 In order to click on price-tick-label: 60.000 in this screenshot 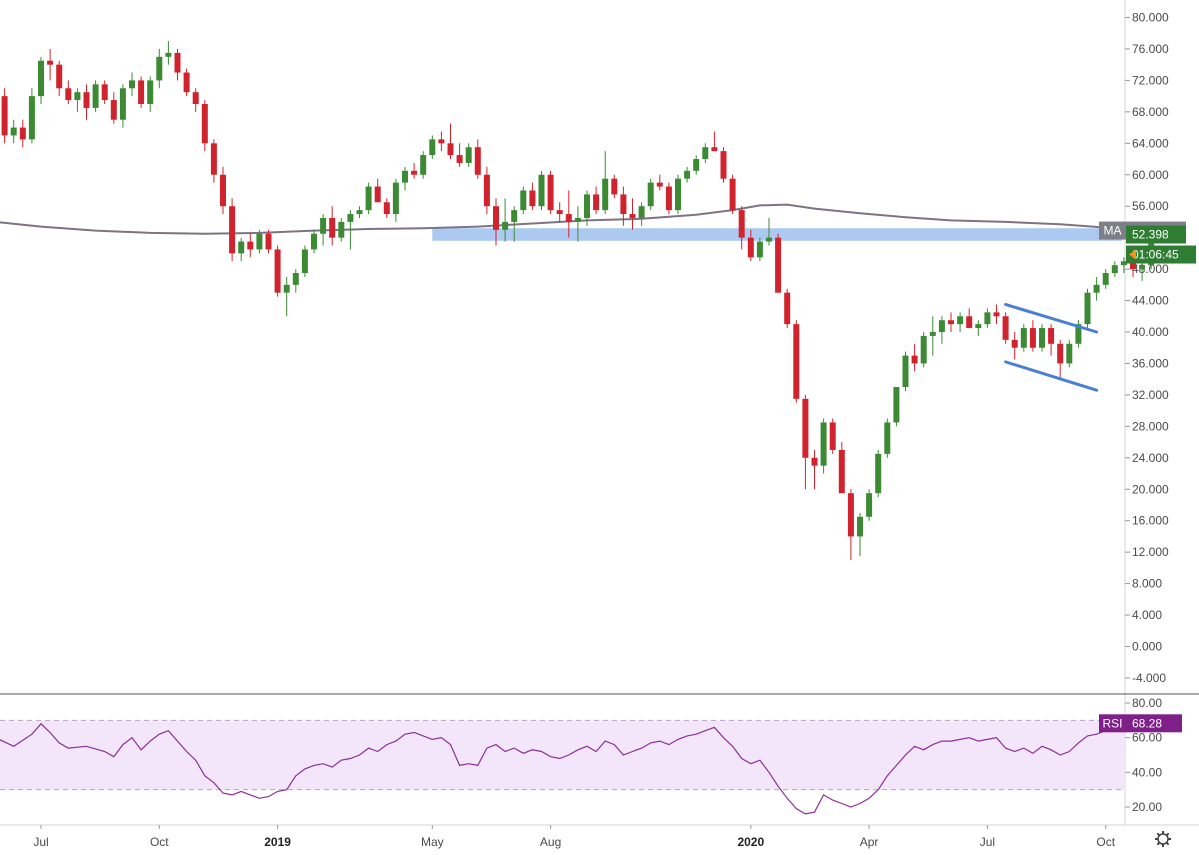, I will do `click(1150, 175)`.